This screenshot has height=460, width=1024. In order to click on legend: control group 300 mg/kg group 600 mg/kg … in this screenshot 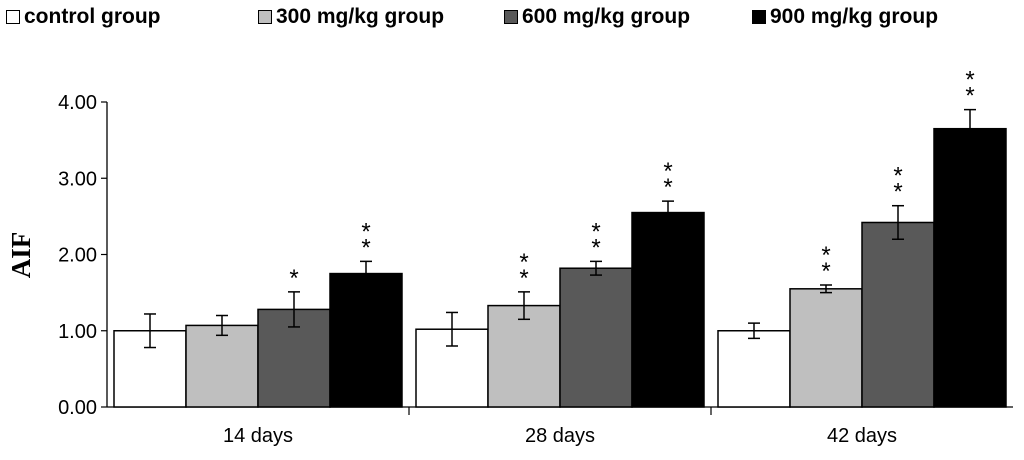, I will do `click(512, 17)`.